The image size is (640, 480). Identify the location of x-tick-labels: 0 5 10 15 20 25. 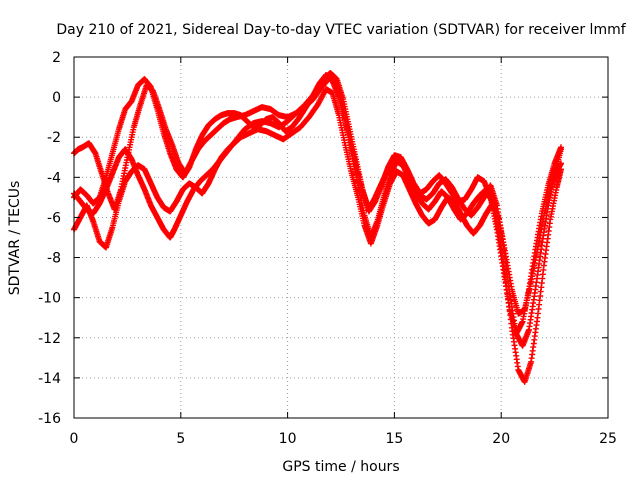
(343, 439).